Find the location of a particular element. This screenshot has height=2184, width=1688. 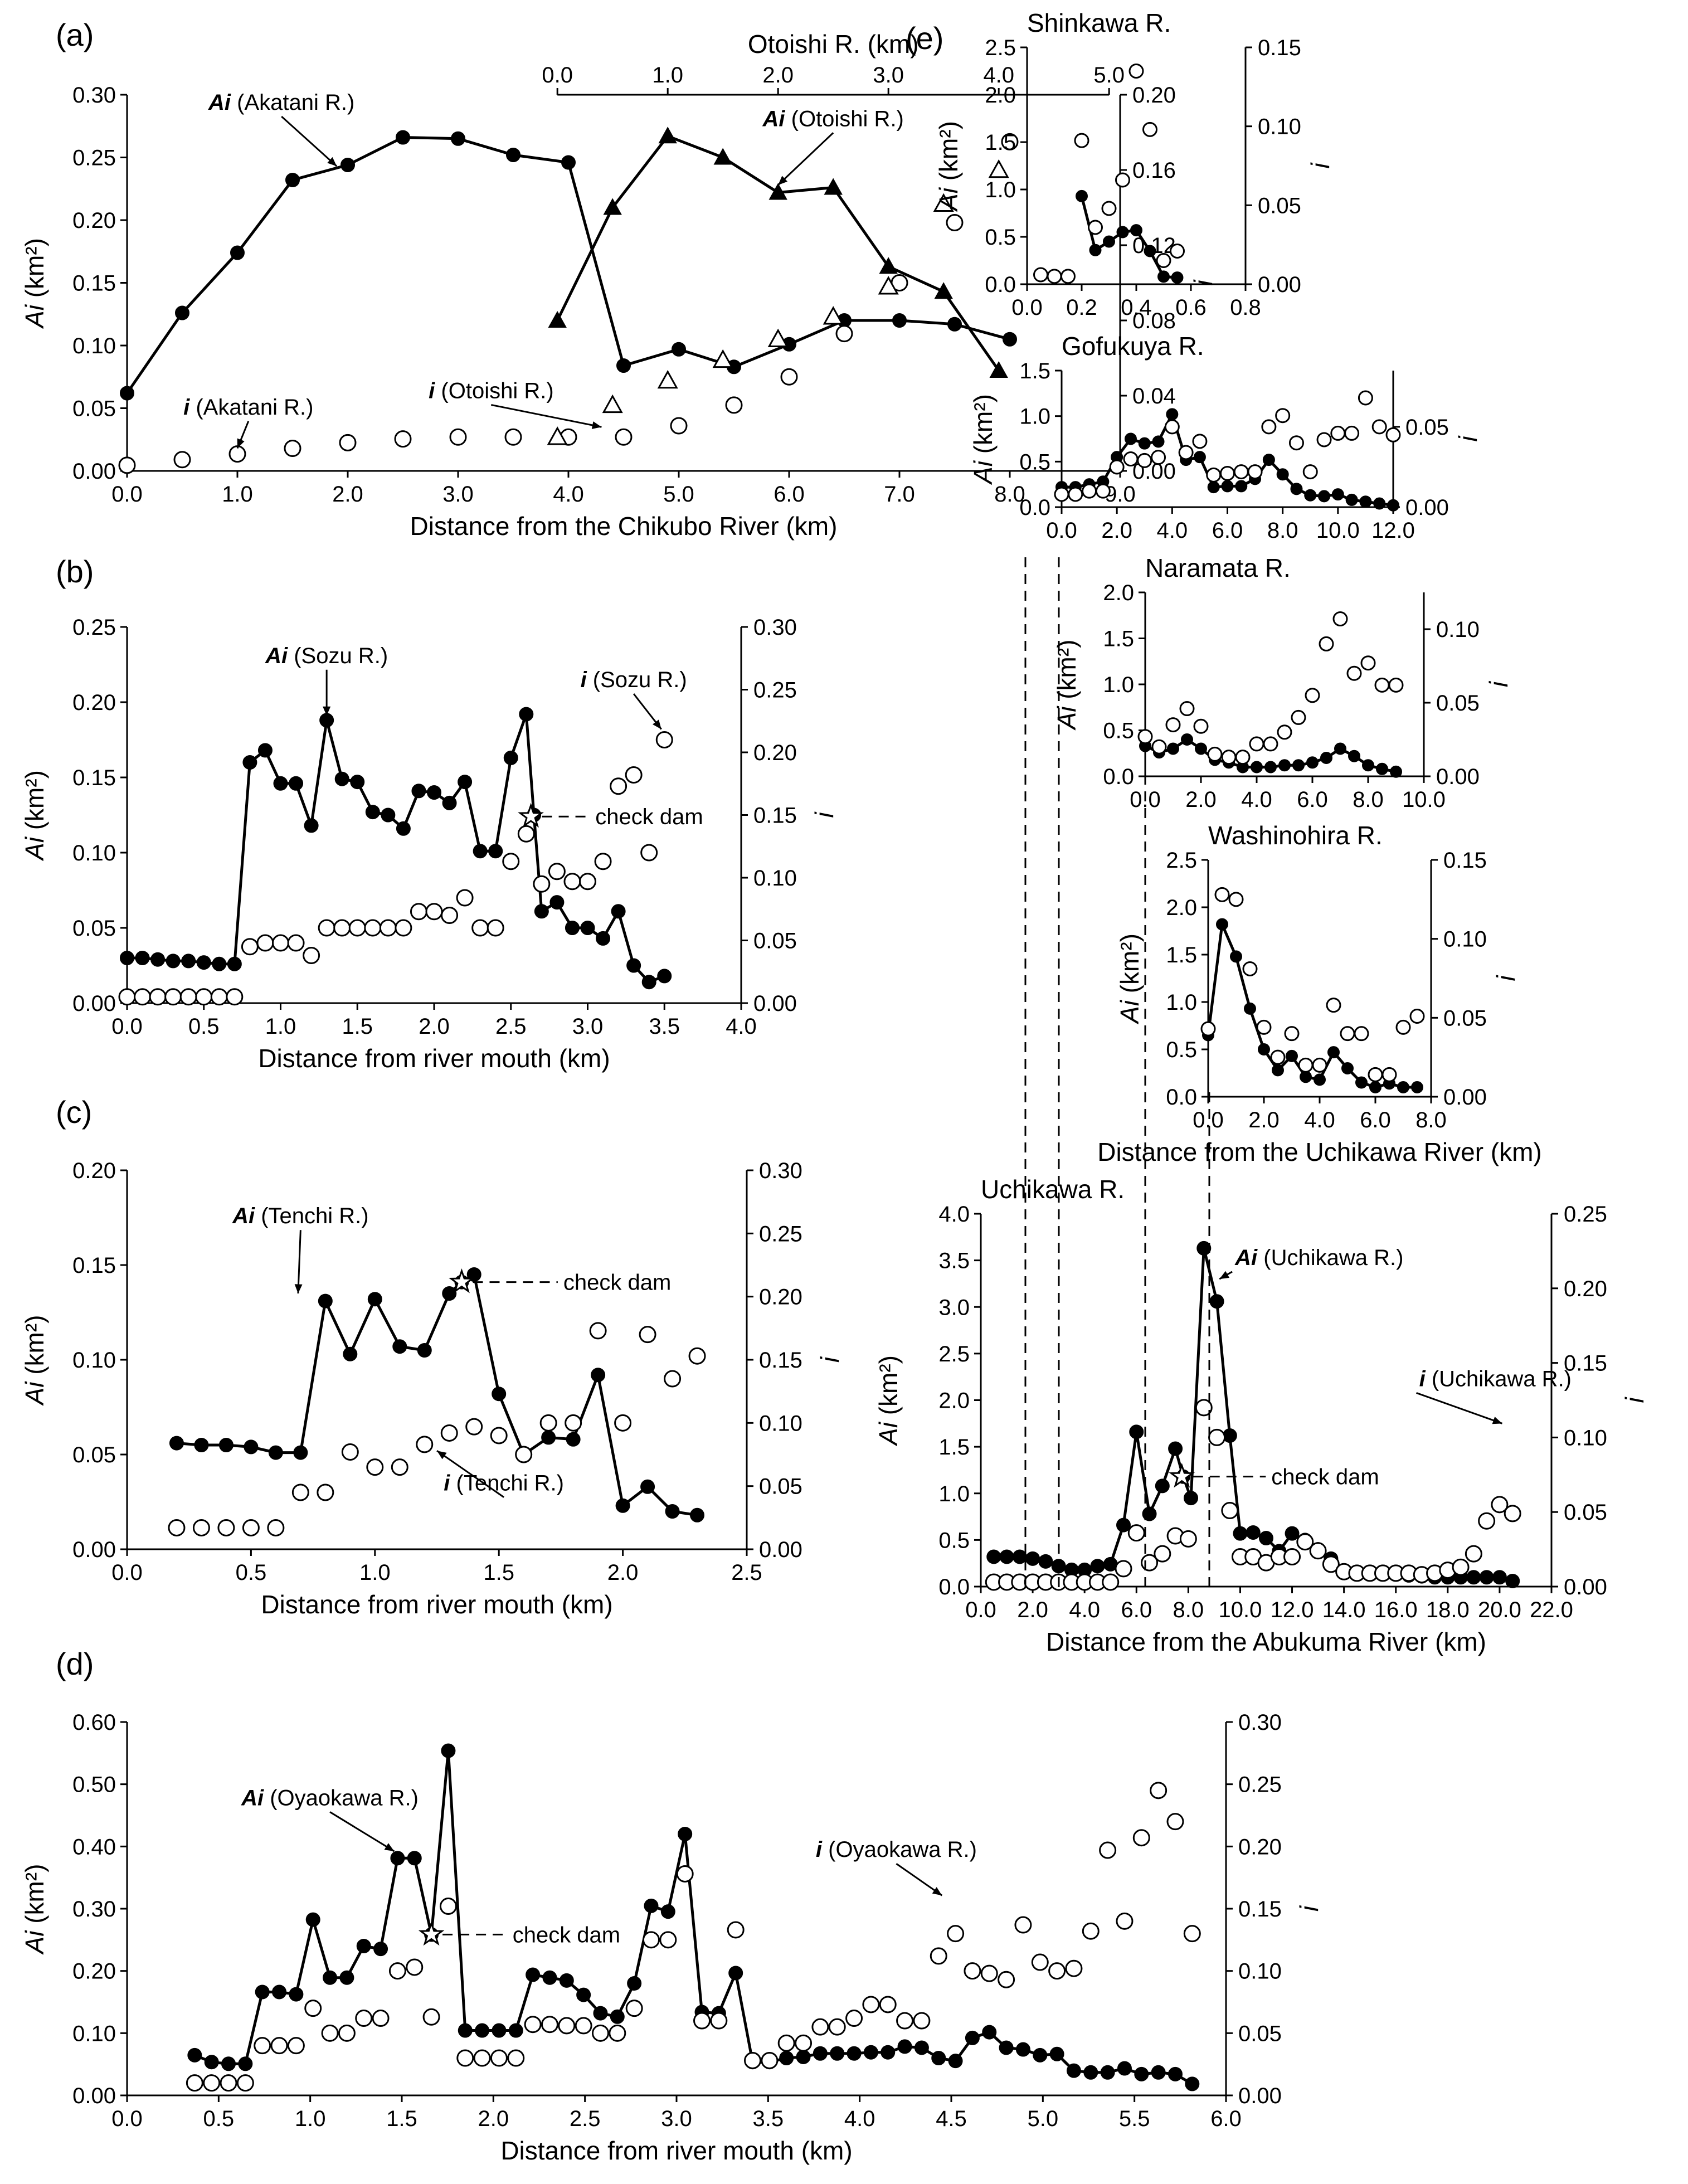

y2-tick-label: 0.00 is located at coordinates (1465, 1097).